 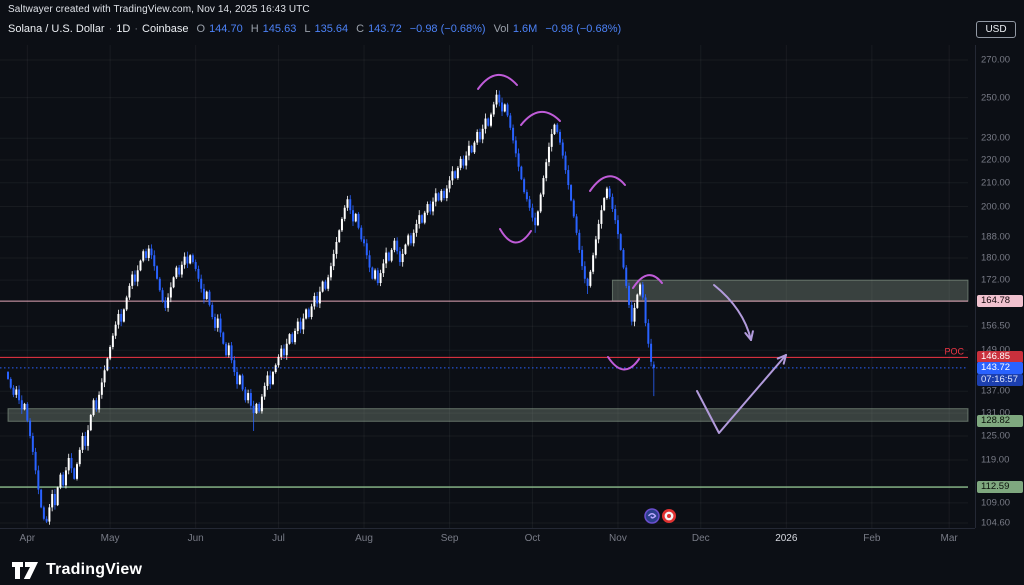 I want to click on high-value: 145.63, so click(x=279, y=29).